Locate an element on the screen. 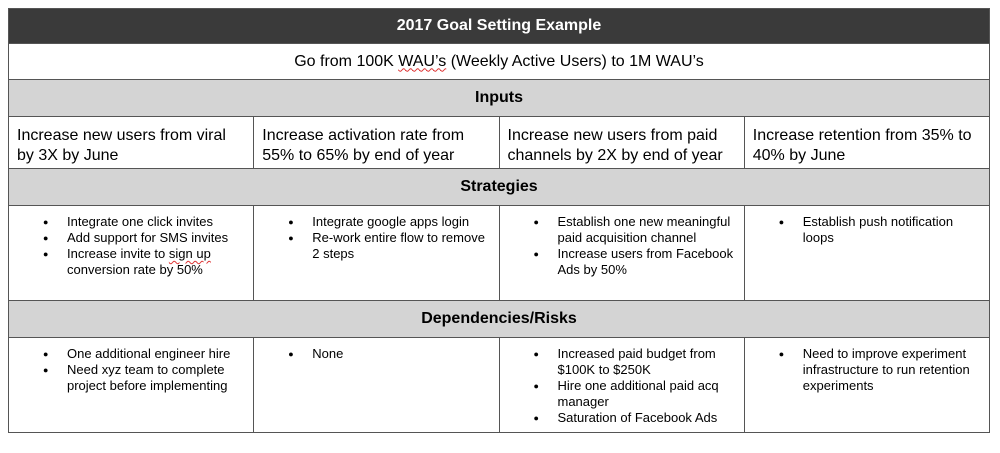  dependency-list: None is located at coordinates (376, 354).